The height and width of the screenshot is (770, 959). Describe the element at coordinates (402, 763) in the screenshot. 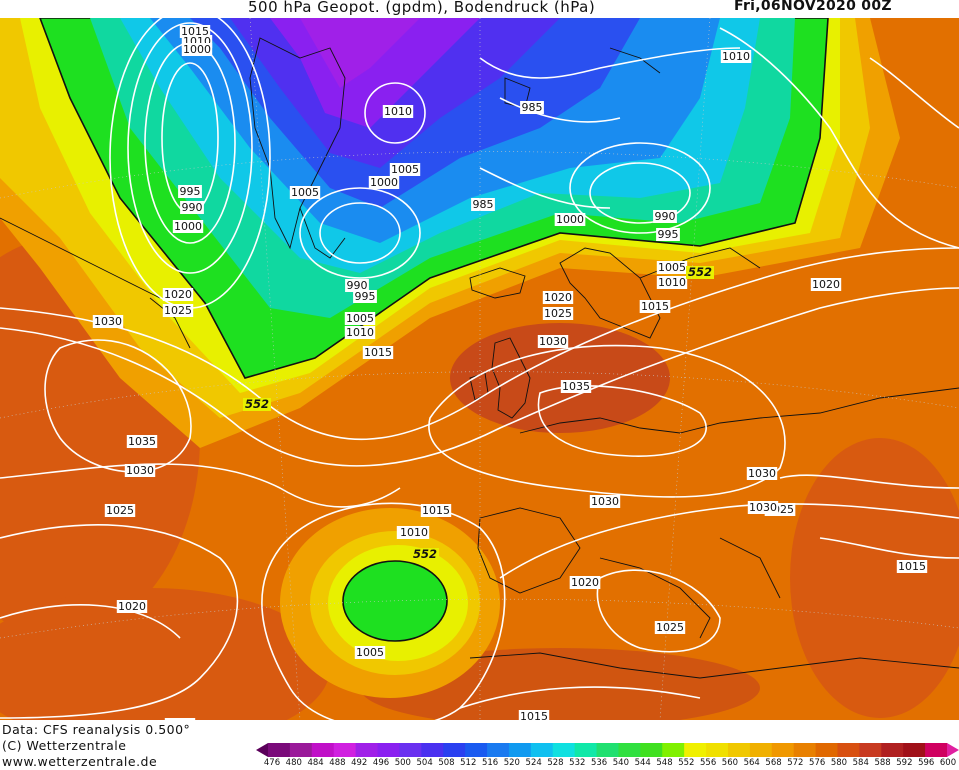

I see `colorbar-tick-label: 500` at that location.